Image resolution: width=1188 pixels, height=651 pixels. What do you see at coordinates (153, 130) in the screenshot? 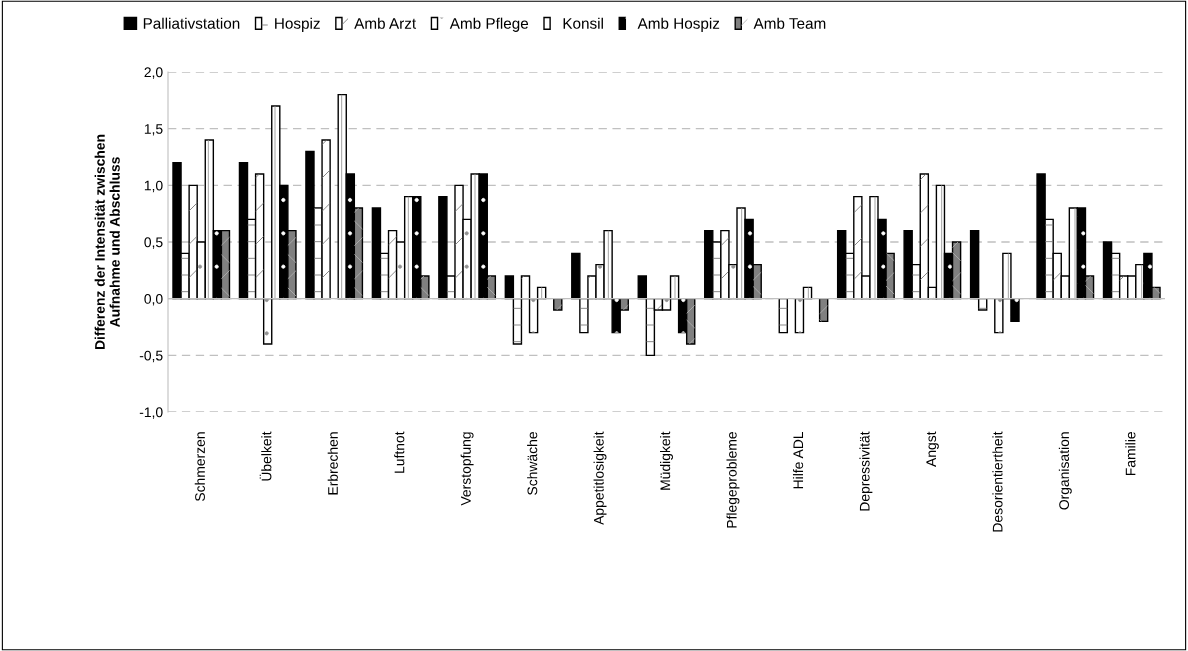
I see `y-tick-label: 1,5` at bounding box center [153, 130].